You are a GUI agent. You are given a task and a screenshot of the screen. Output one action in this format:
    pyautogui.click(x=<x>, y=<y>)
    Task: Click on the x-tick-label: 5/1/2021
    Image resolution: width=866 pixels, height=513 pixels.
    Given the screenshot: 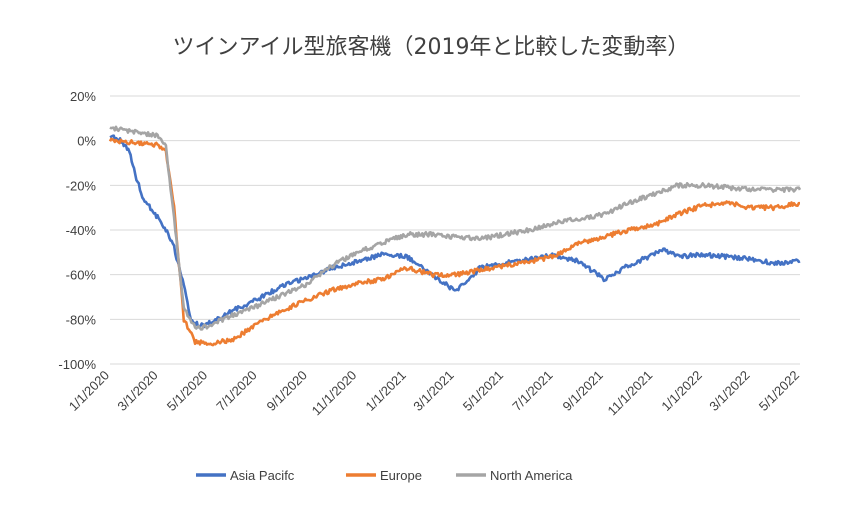 What is the action you would take?
    pyautogui.click(x=483, y=391)
    